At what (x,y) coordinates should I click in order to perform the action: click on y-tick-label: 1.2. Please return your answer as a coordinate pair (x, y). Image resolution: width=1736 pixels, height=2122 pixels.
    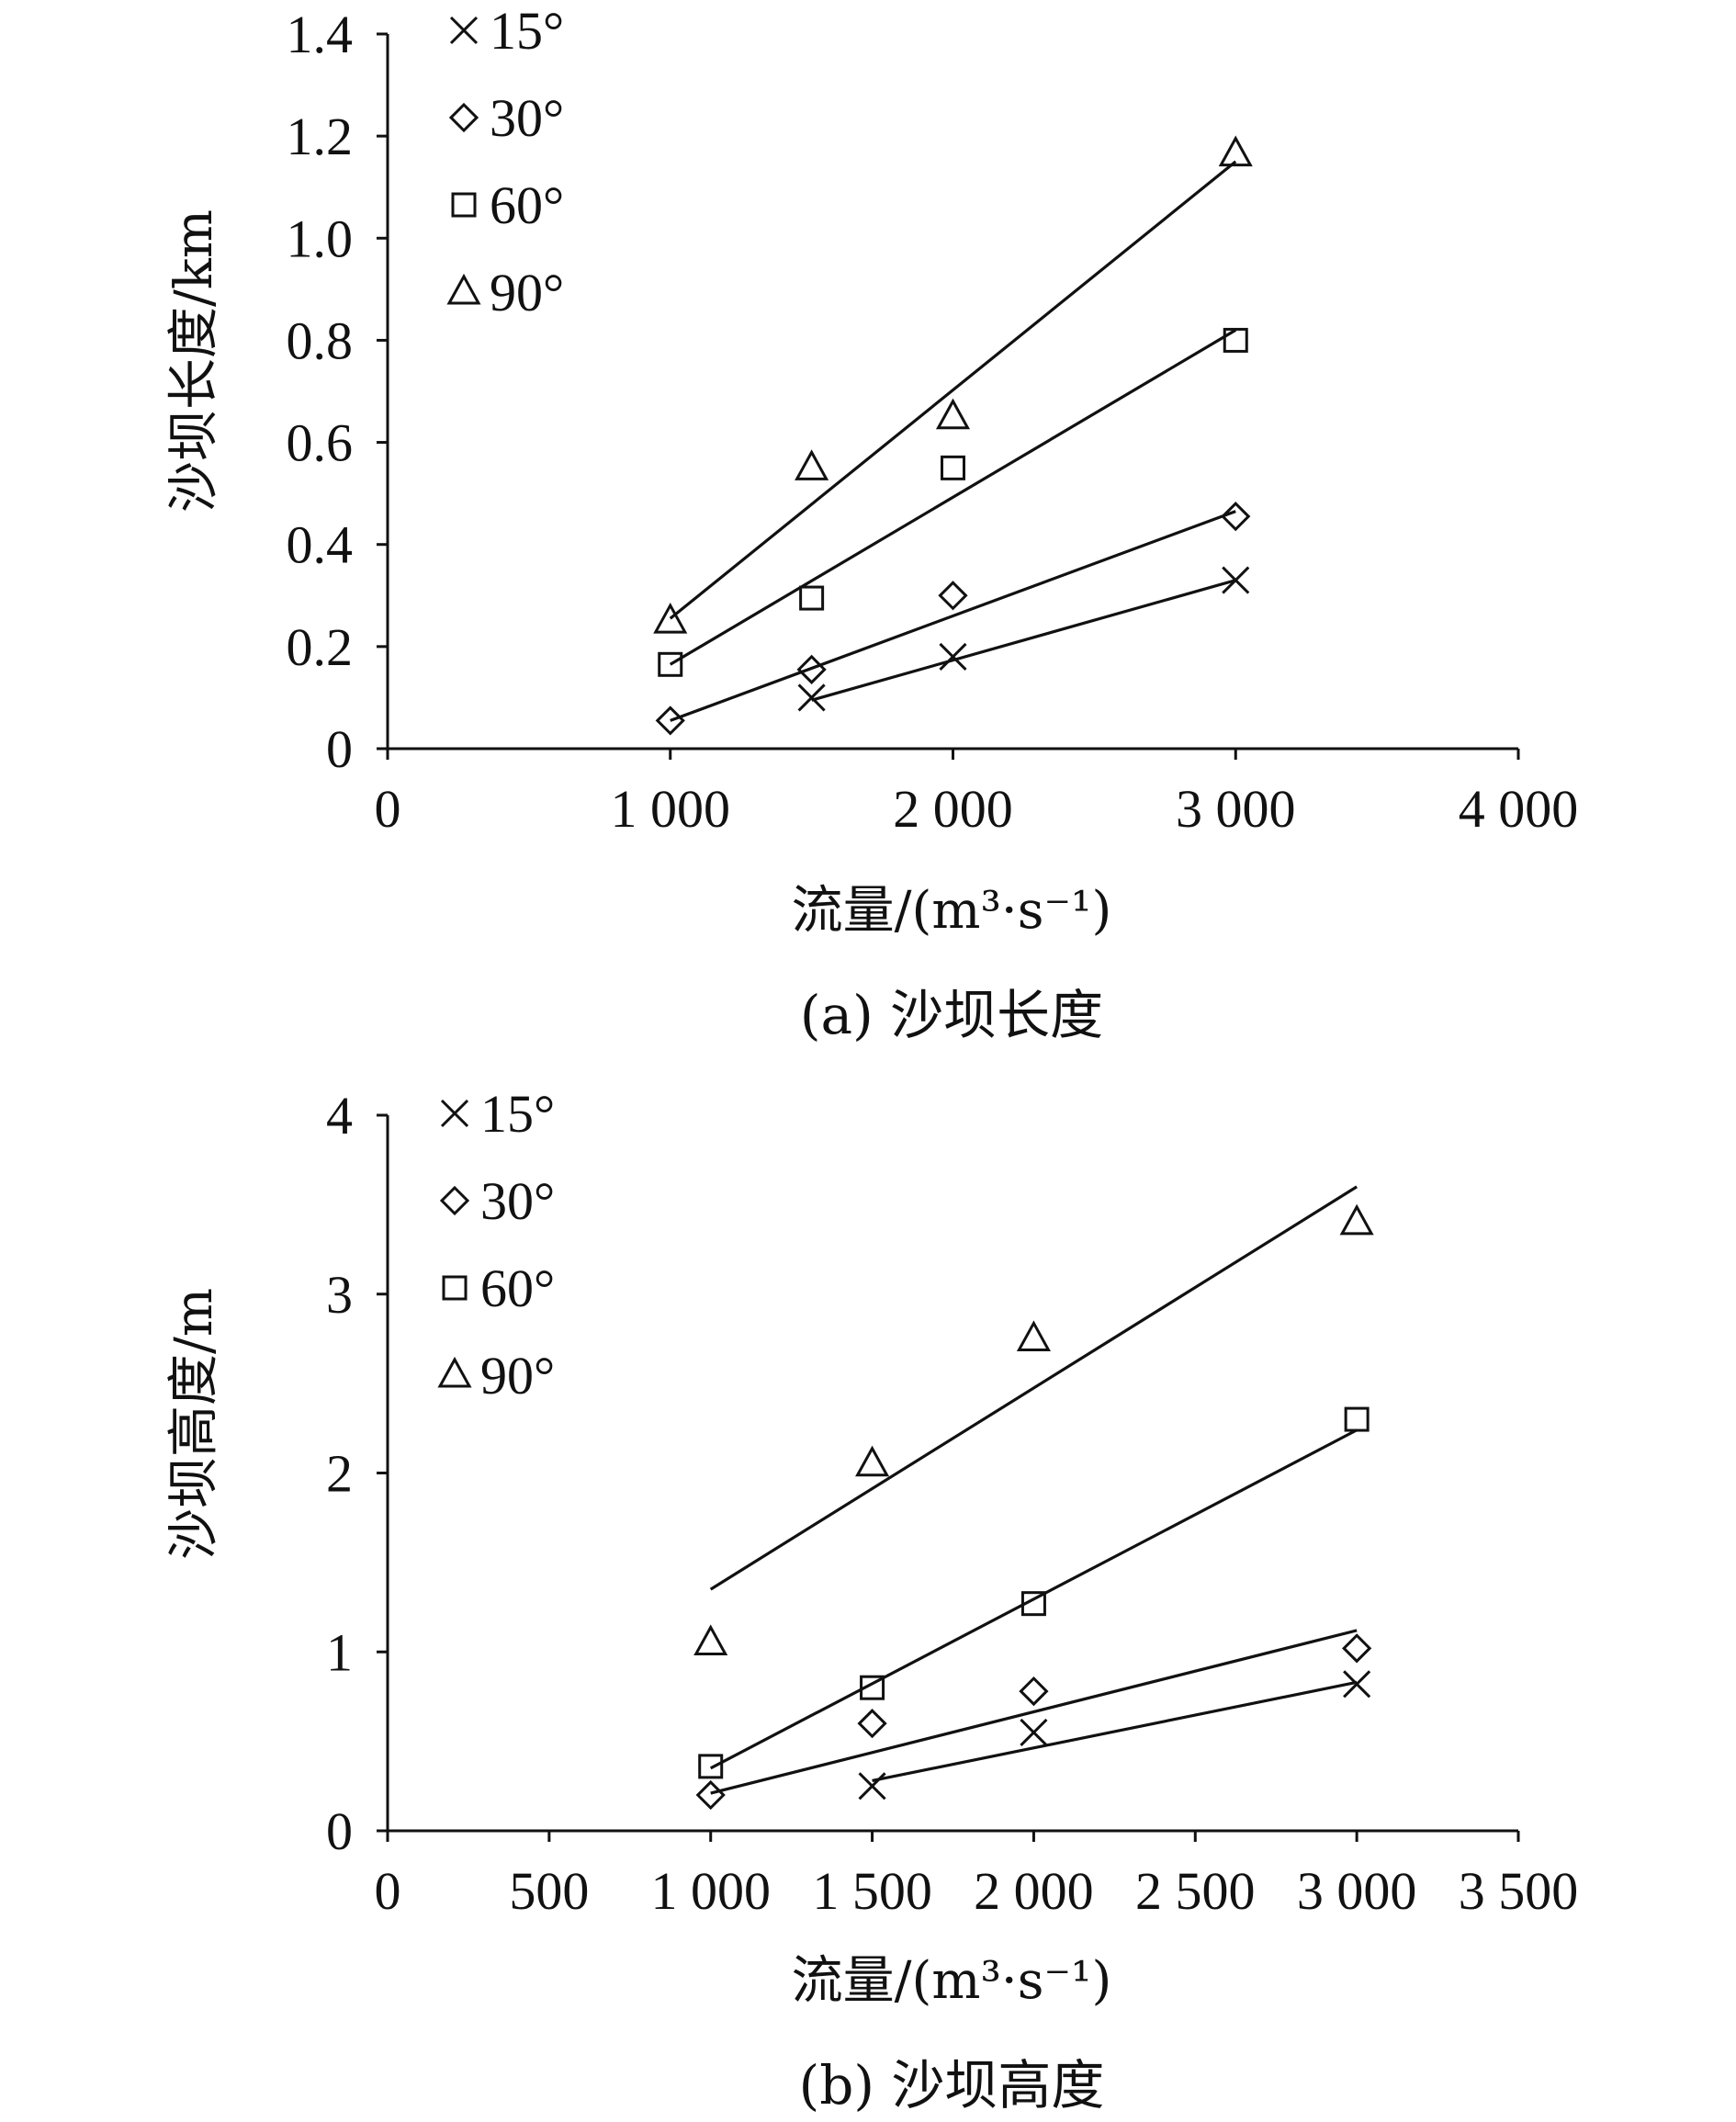
    Looking at the image, I should click on (320, 136).